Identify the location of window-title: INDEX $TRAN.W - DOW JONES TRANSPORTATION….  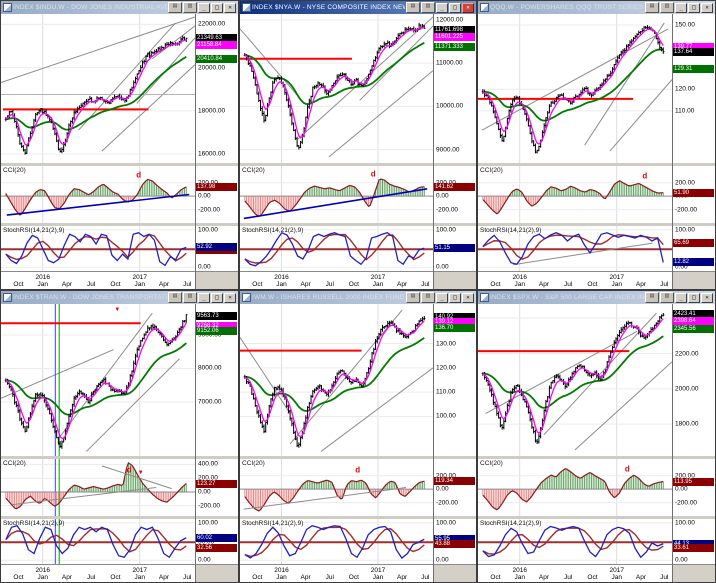
(90, 297).